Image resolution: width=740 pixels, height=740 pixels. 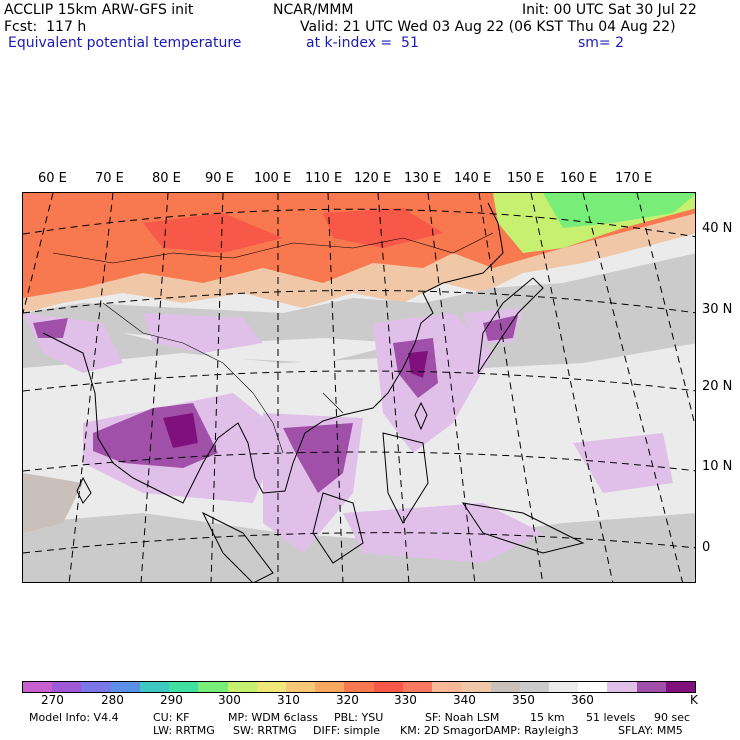 I want to click on cumulus-scheme: CU: KF, so click(x=171, y=717).